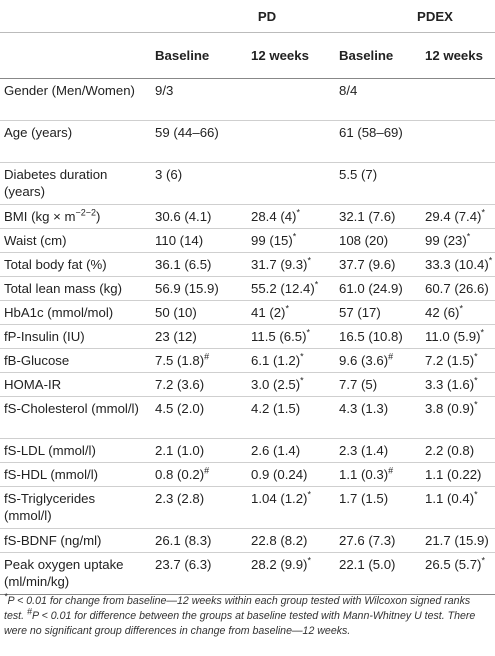 Image resolution: width=495 pixels, height=656 pixels. What do you see at coordinates (379, 385) in the screenshot?
I see `pdex-baseline-value: 7.7 (5)` at bounding box center [379, 385].